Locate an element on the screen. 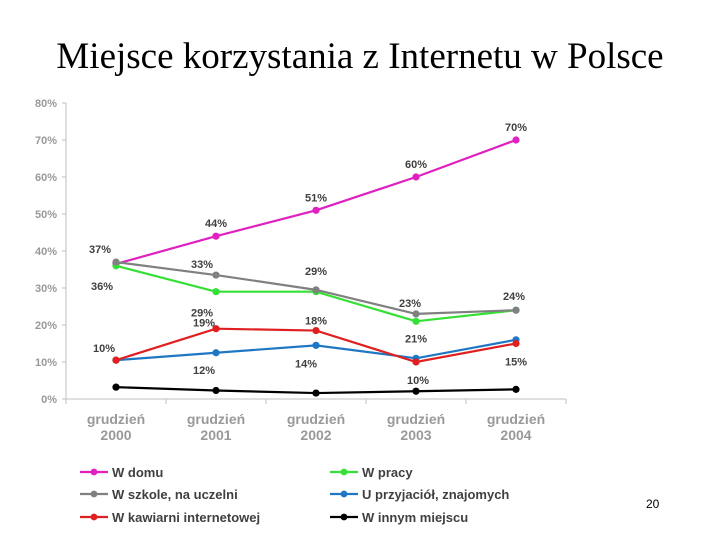  x-tick-label: grudzień 2004 is located at coordinates (516, 427).